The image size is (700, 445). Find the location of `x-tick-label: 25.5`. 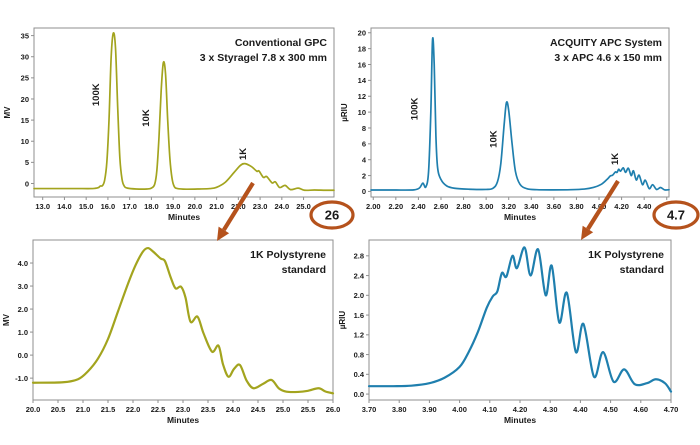

x-tick-label: 25.5 is located at coordinates (308, 409).